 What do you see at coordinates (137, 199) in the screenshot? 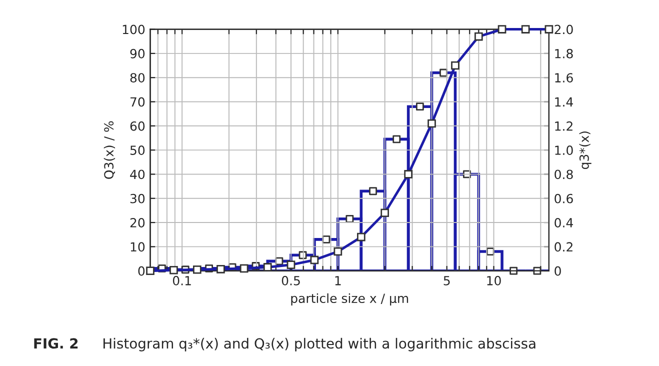
I see `y-tick-label: 30` at bounding box center [137, 199].